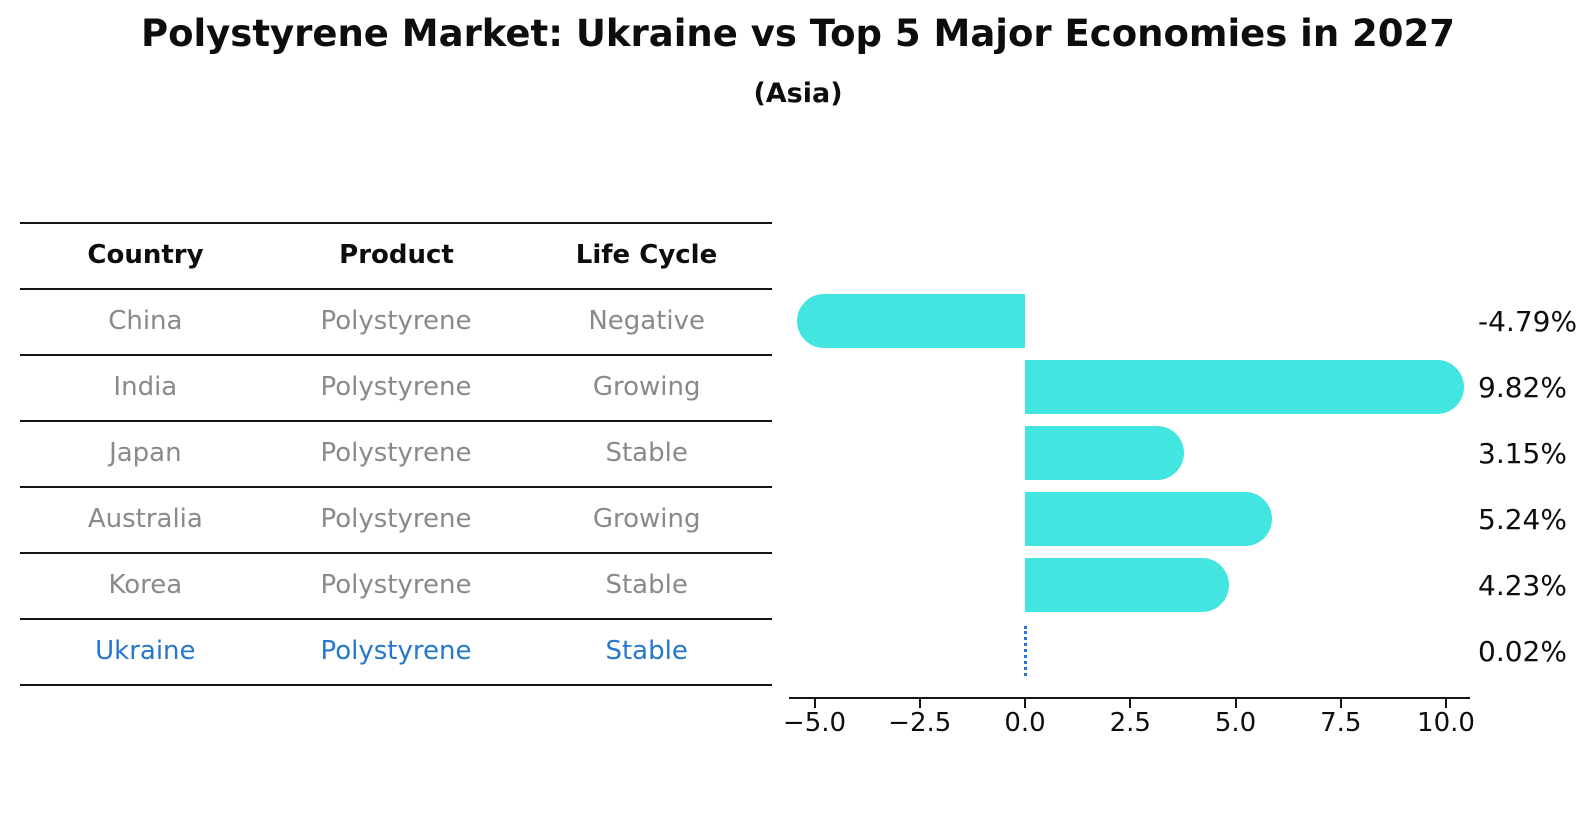 The image size is (1596, 823). What do you see at coordinates (1025, 723) in the screenshot?
I see `x-axis-tick-label: 0.0` at bounding box center [1025, 723].